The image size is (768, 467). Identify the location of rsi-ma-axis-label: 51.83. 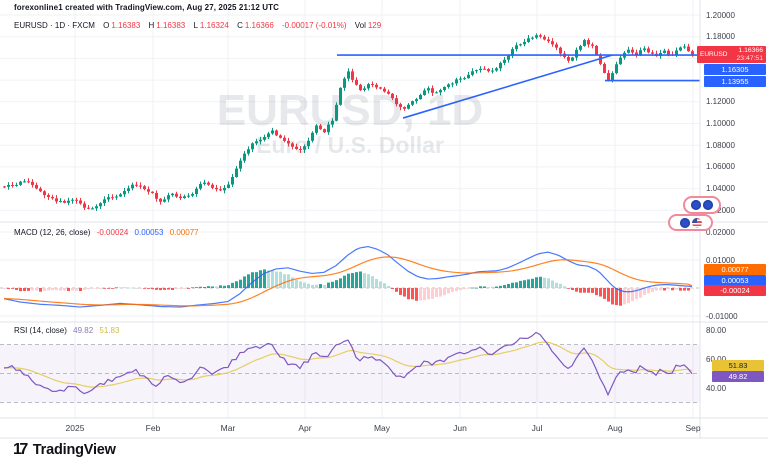
(738, 365).